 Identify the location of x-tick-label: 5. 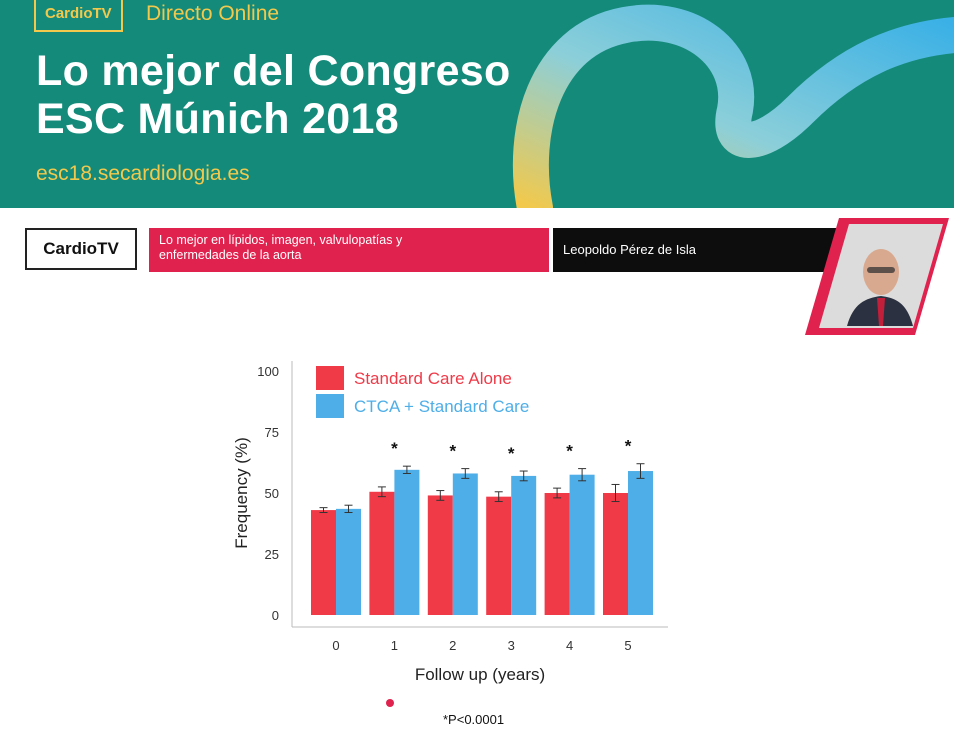
(627, 645).